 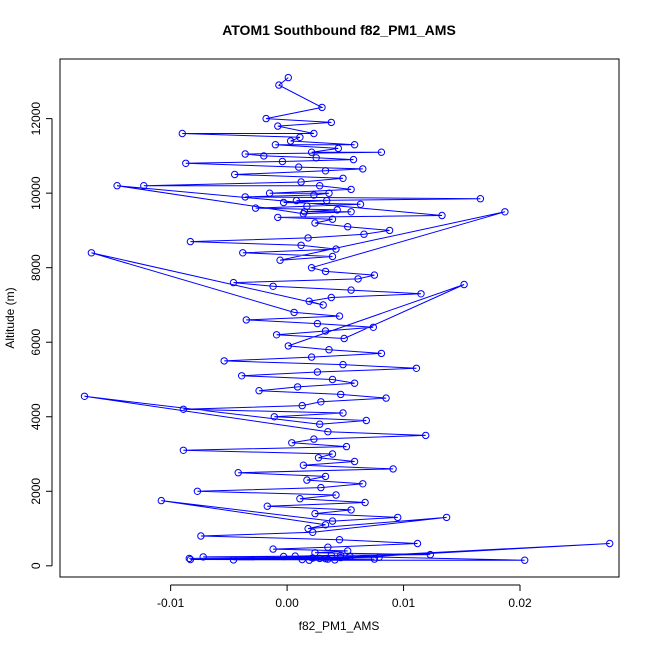 What do you see at coordinates (171, 603) in the screenshot?
I see `x-tick-label: -0.01` at bounding box center [171, 603].